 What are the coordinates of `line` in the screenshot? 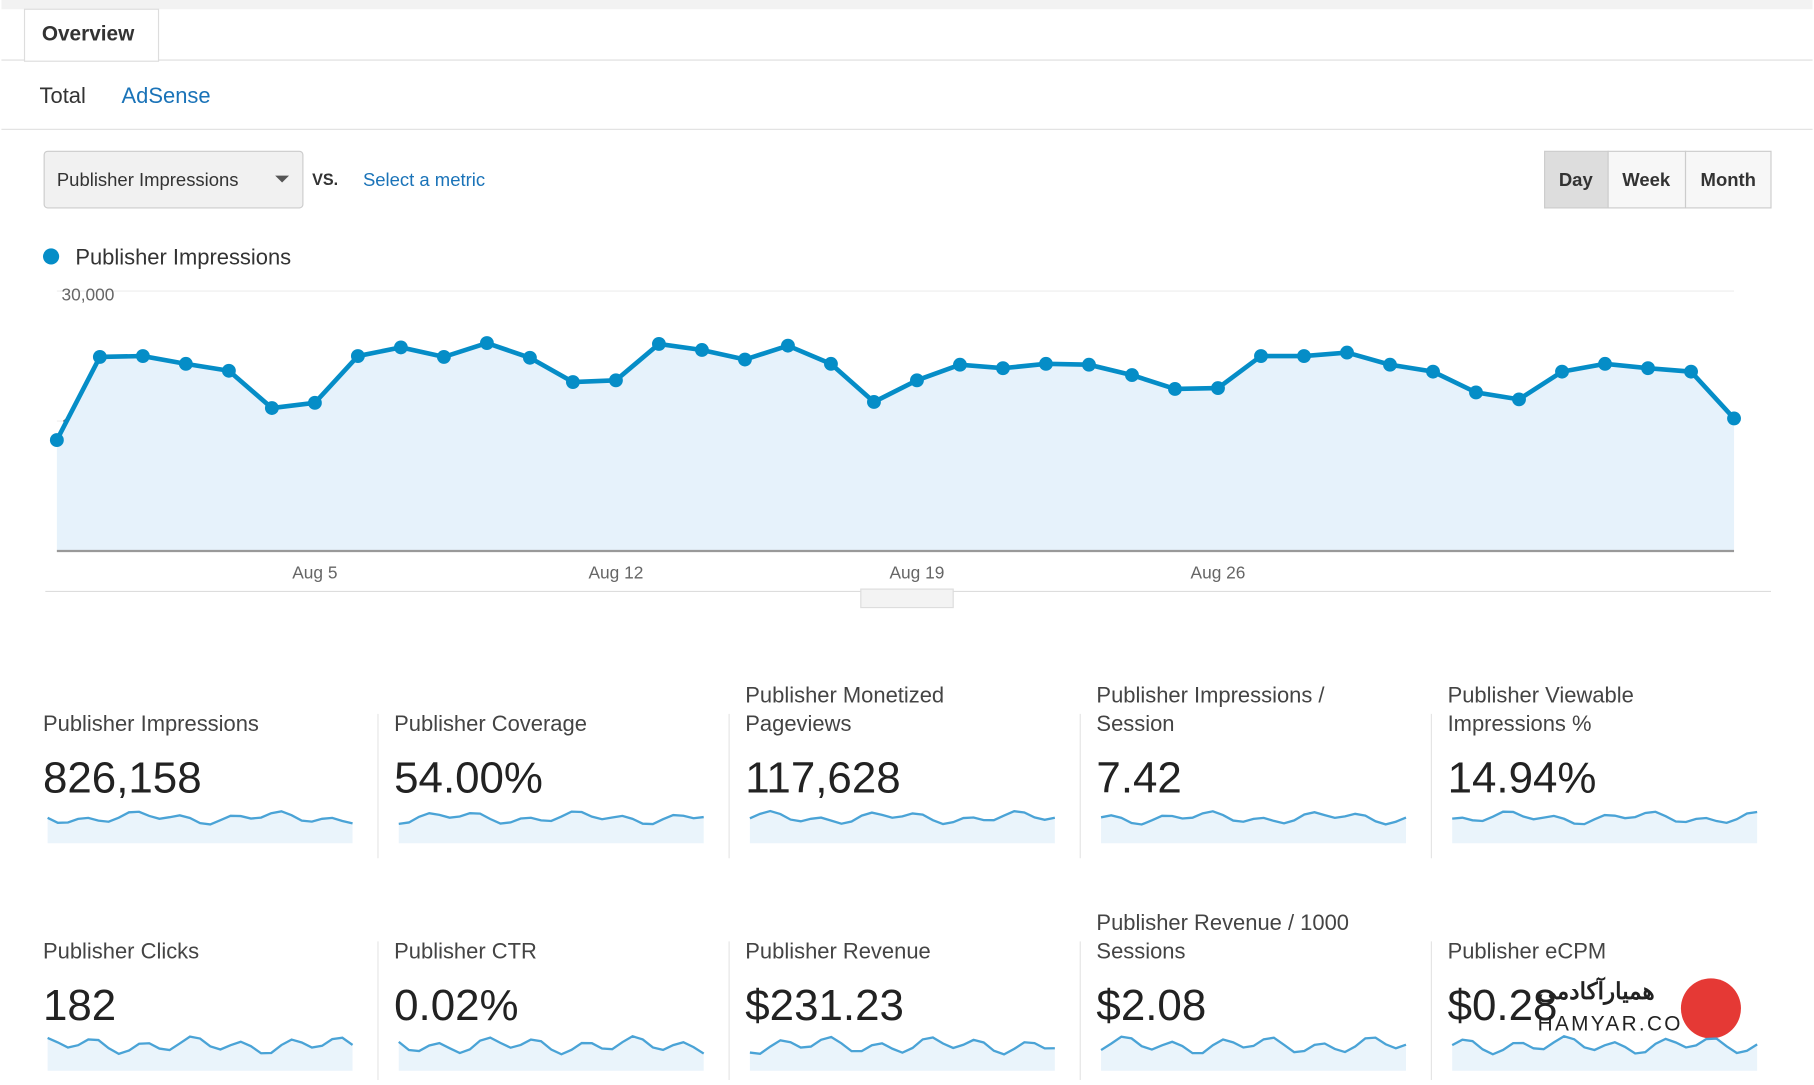 It's located at (895, 391).